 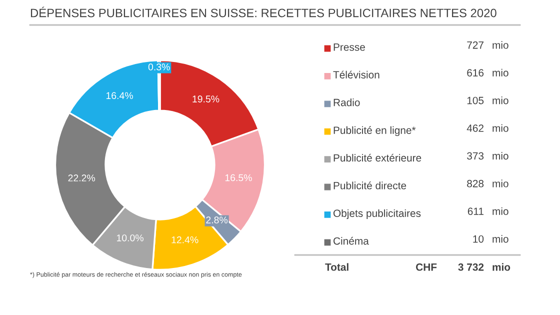 I want to click on legend-label: Publicité extérieure, so click(x=378, y=158).